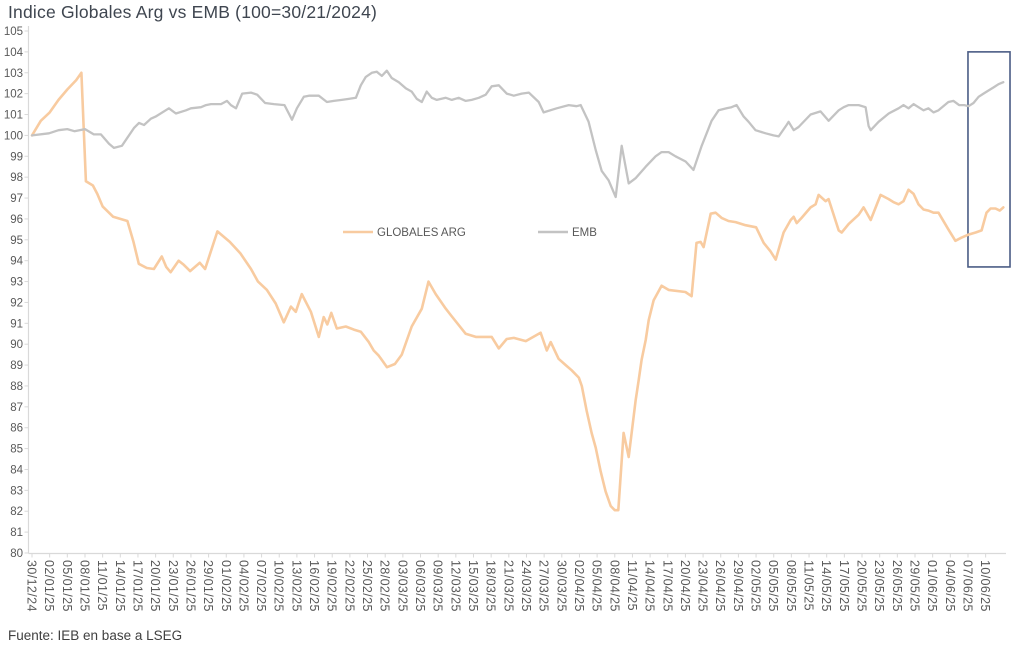 This screenshot has height=647, width=1014. What do you see at coordinates (226, 586) in the screenshot?
I see `x-tick-label: 01/02/25` at bounding box center [226, 586].